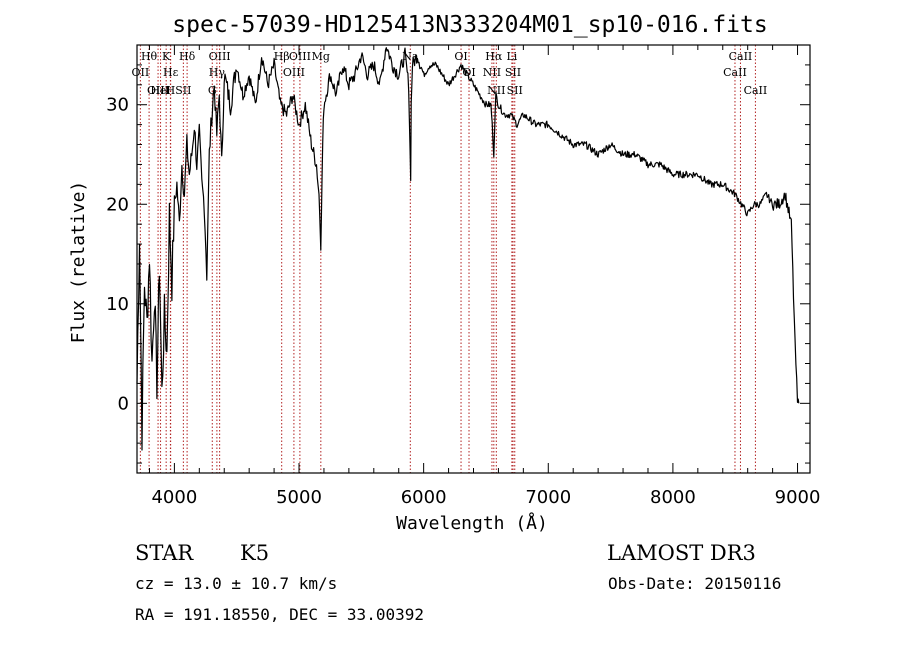 This screenshot has height=649, width=900. I want to click on x-tick-label: 5000, so click(299, 497).